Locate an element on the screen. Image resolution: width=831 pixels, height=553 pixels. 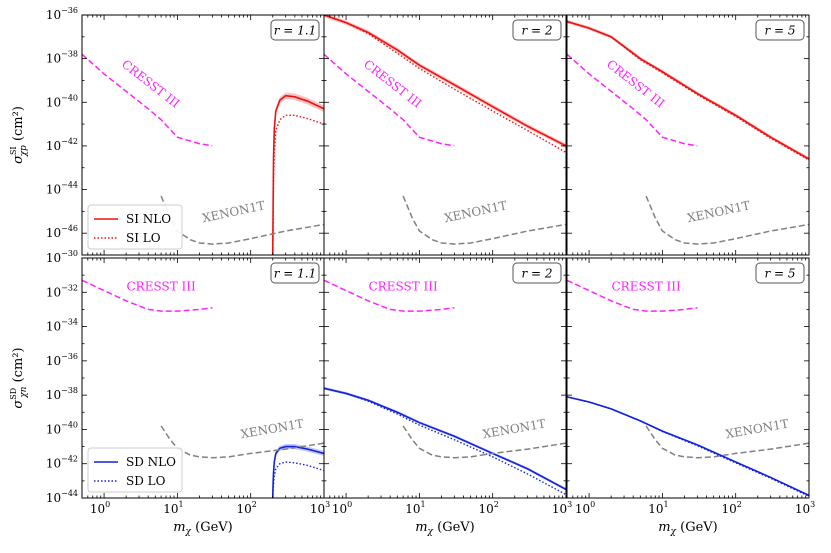
y-tick-label: 10−32 is located at coordinates (62, 291).